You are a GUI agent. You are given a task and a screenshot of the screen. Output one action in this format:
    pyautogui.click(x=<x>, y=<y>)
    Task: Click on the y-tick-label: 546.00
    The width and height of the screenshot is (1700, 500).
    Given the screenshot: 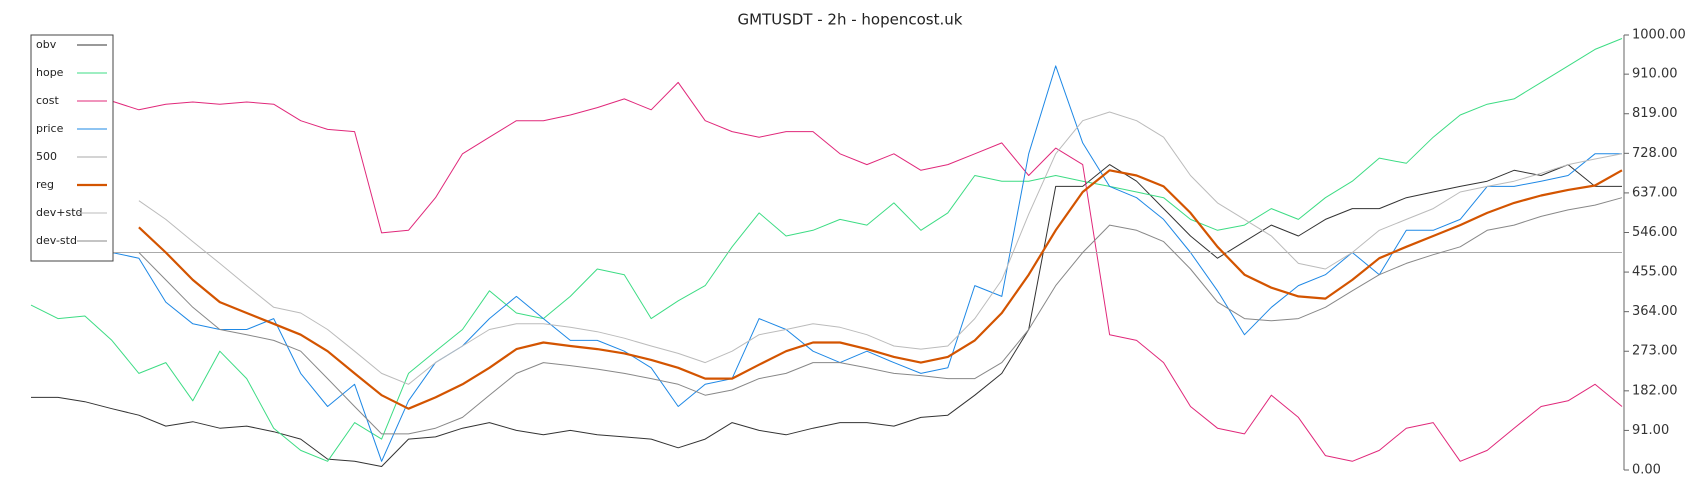 What is the action you would take?
    pyautogui.click(x=1655, y=232)
    